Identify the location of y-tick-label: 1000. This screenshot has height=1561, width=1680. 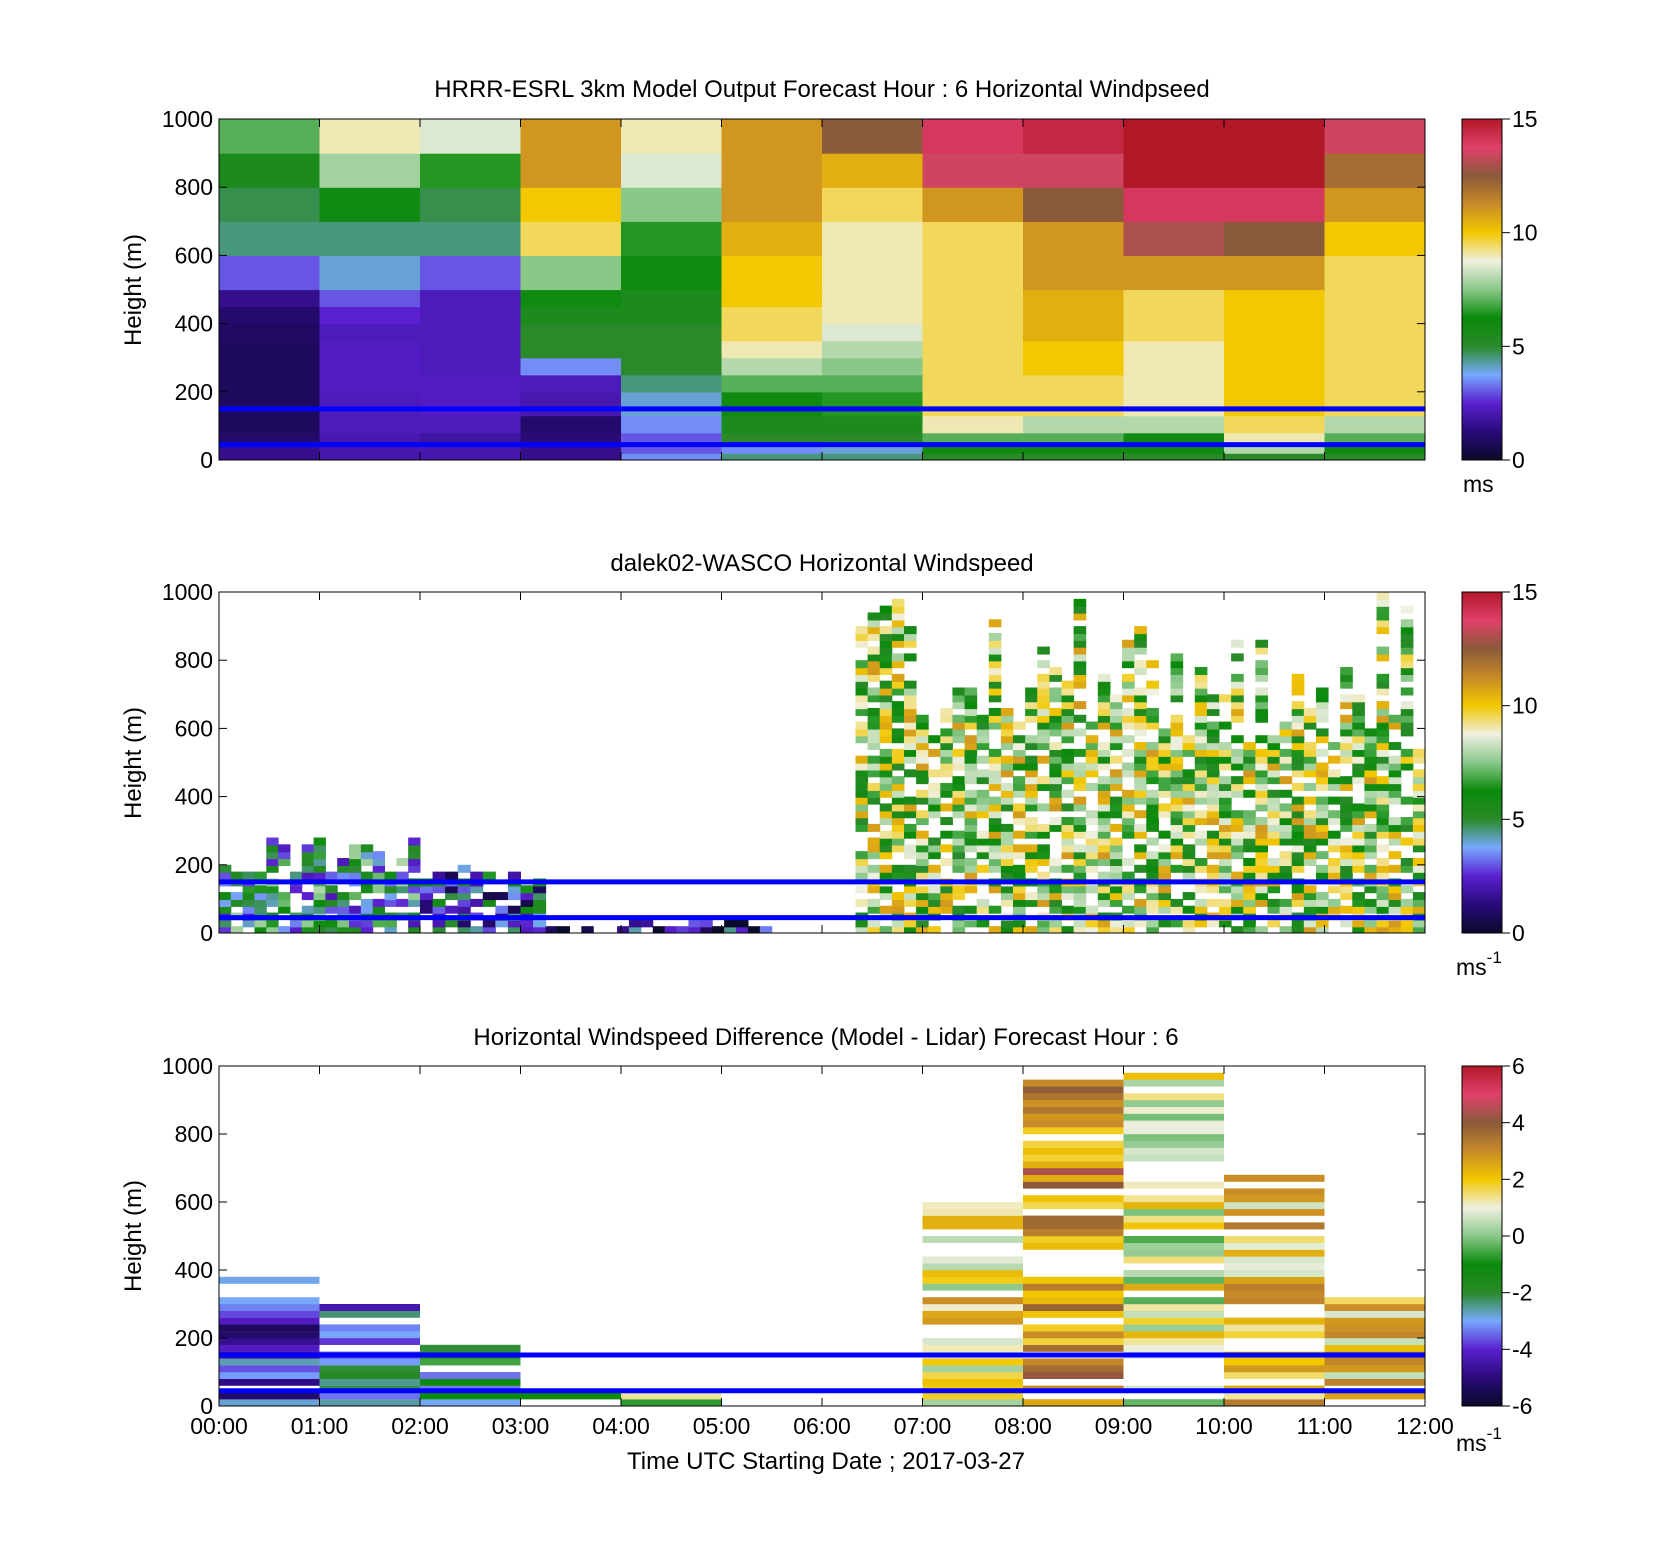
(187, 1066).